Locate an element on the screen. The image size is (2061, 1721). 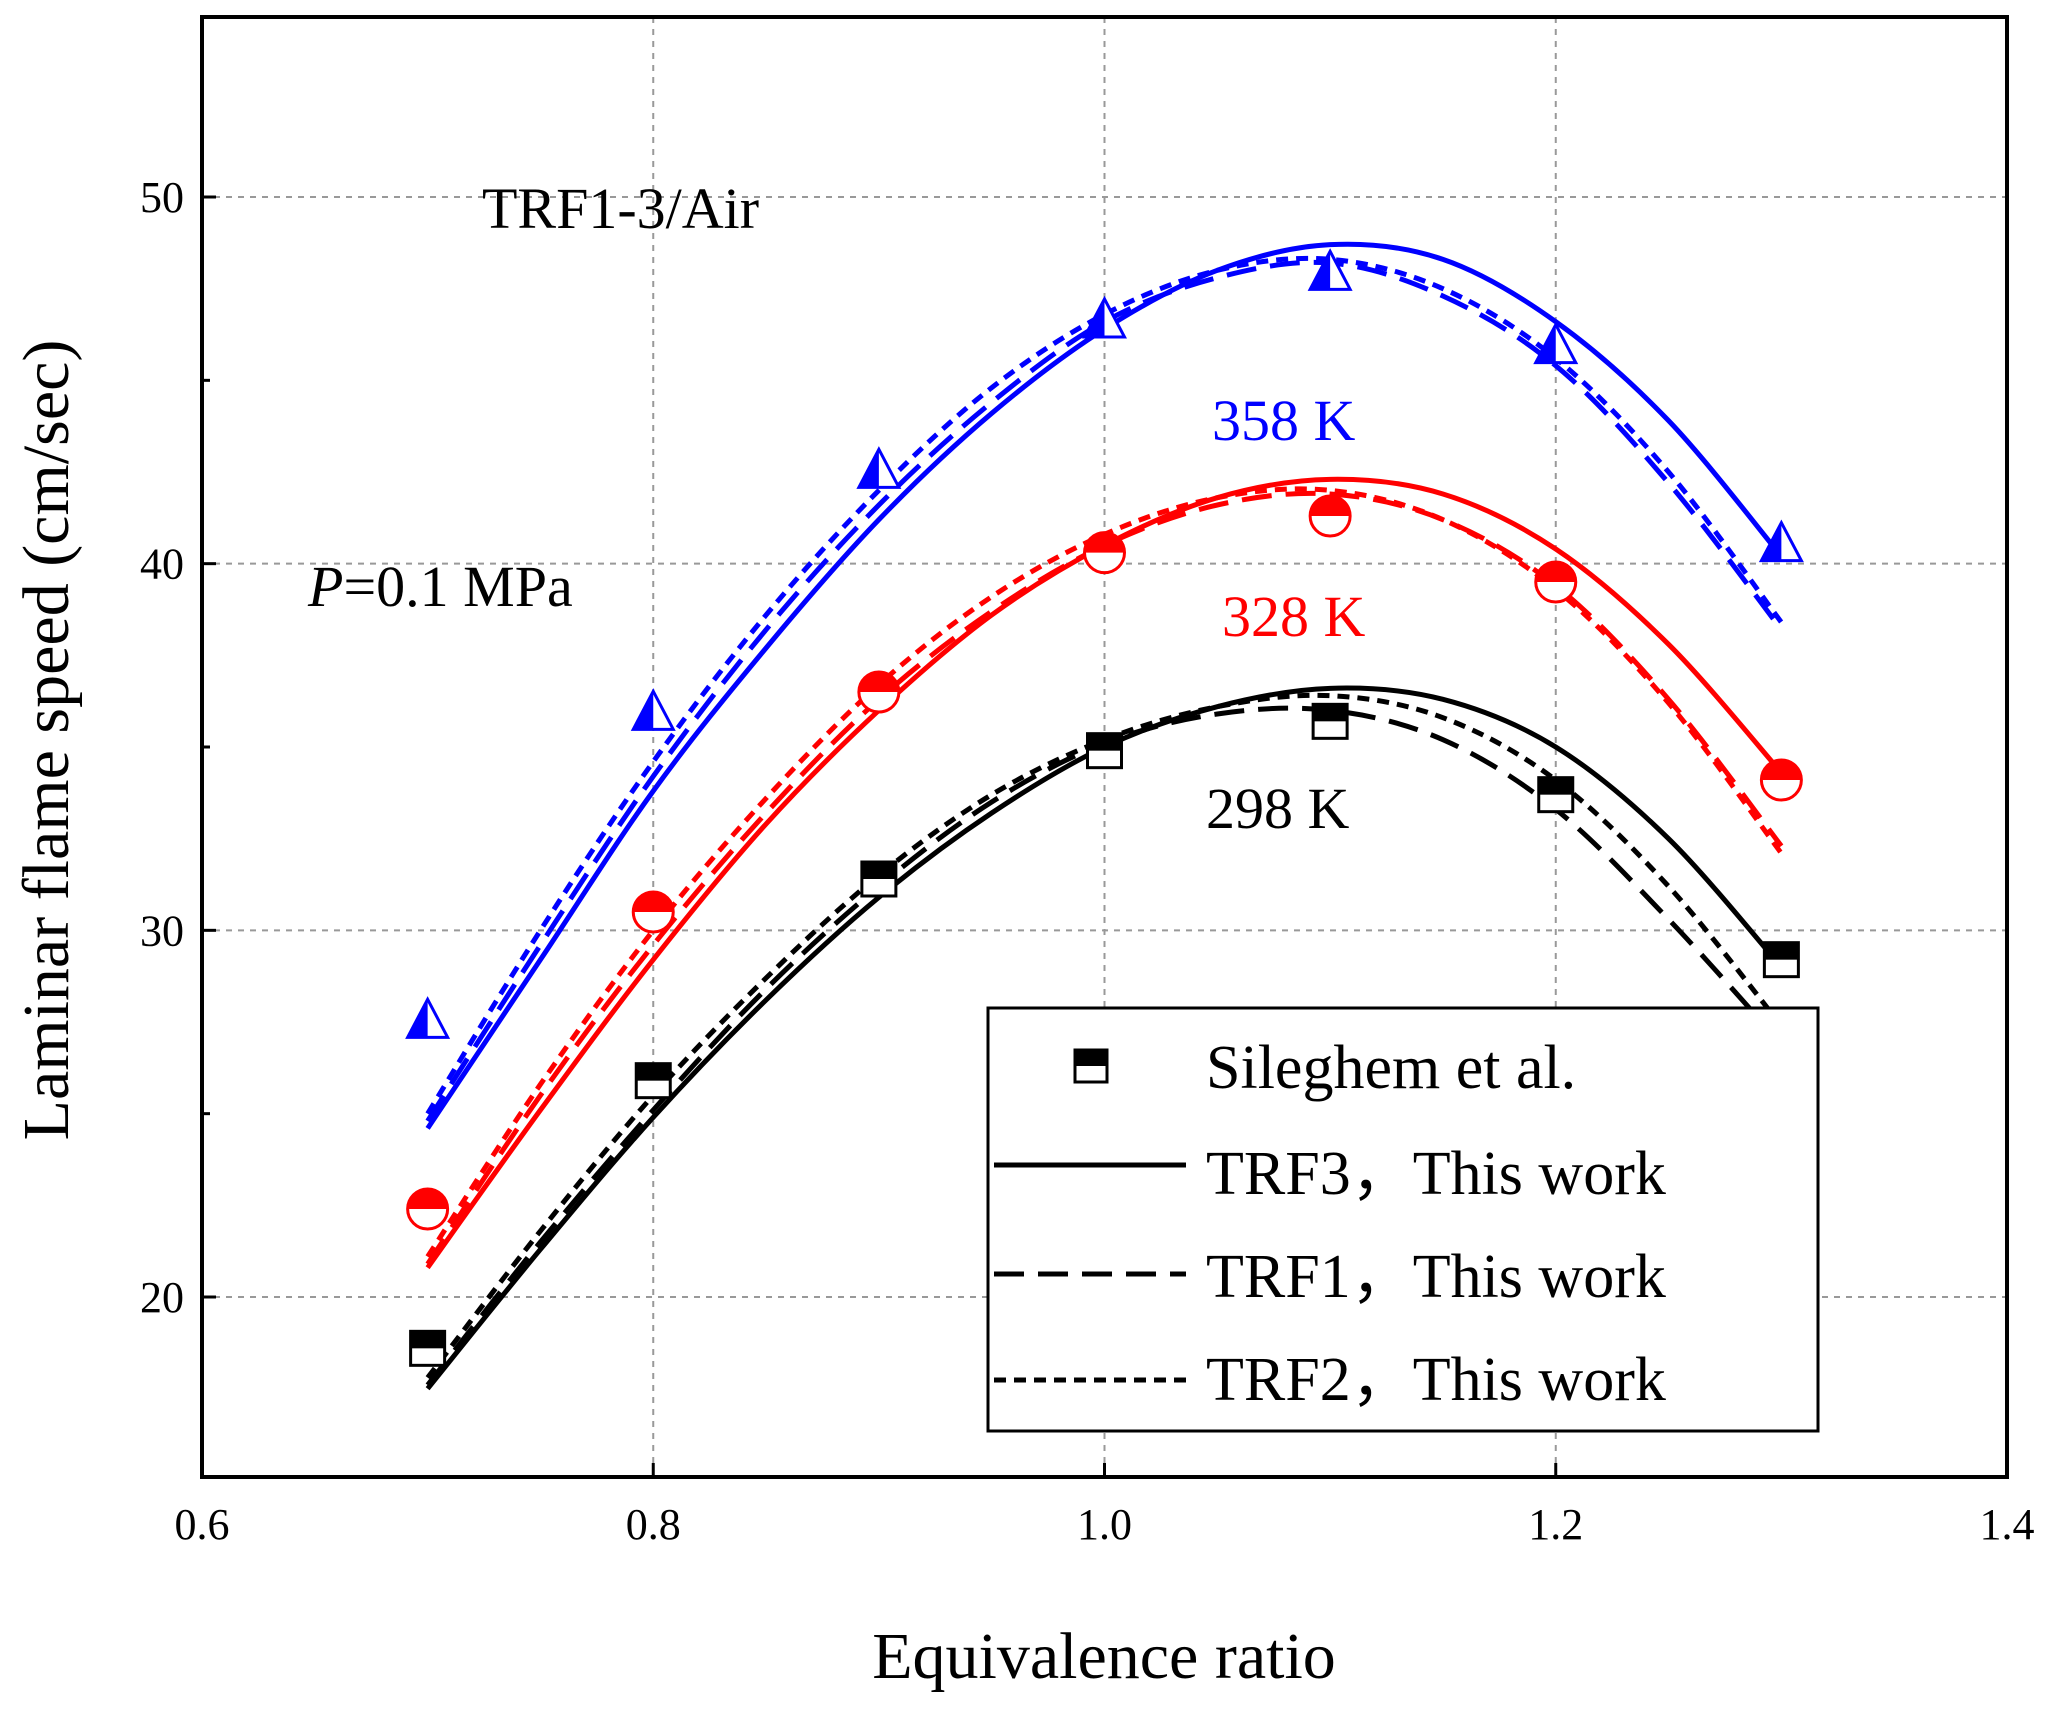
legend-box is located at coordinates (1403, 1219).